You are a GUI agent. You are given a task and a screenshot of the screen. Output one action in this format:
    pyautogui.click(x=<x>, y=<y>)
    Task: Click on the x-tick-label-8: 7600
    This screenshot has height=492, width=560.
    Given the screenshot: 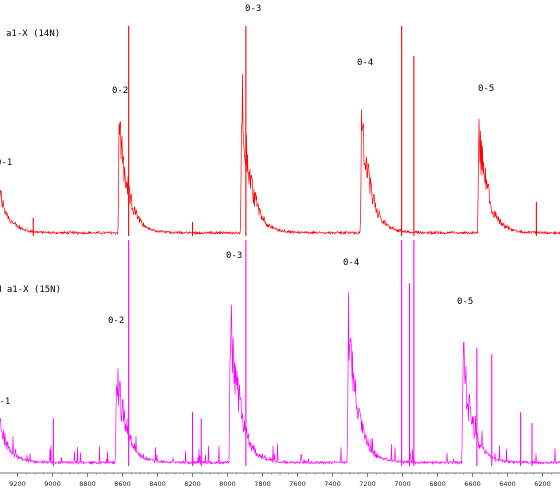 What is the action you would take?
    pyautogui.click(x=297, y=484)
    